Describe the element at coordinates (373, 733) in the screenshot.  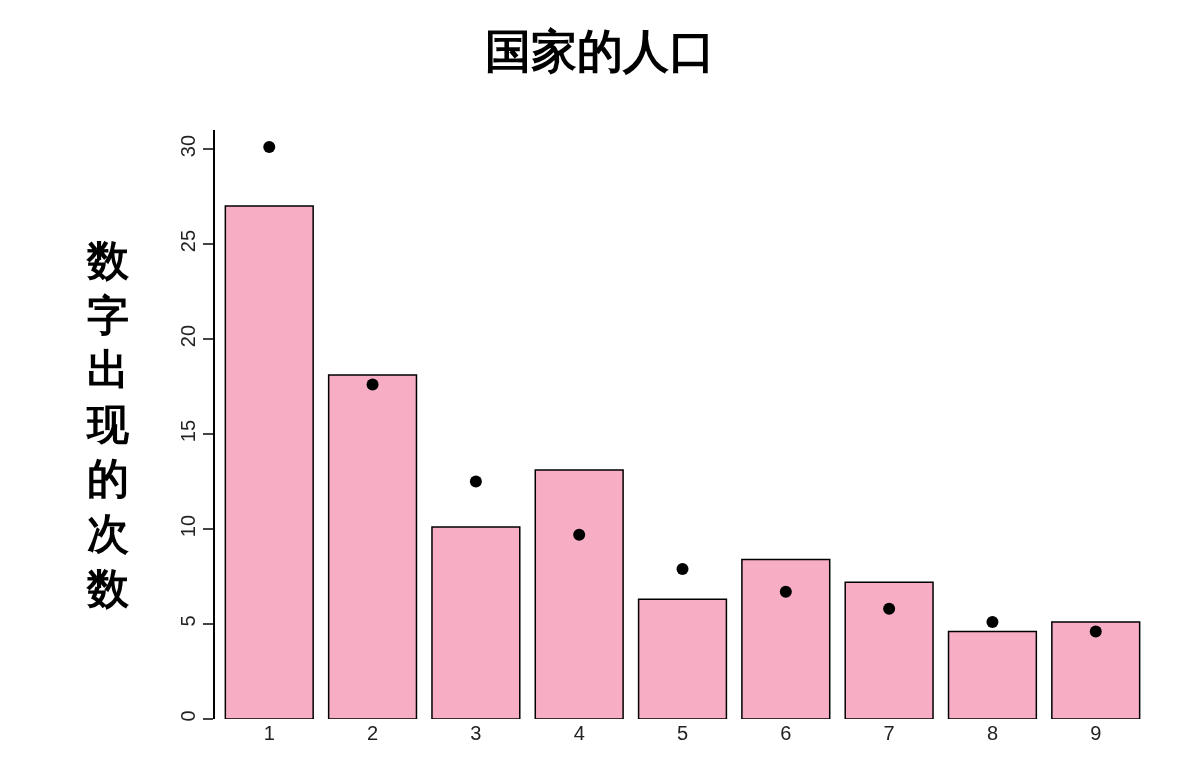
I see `x-tick-label: 2` at that location.